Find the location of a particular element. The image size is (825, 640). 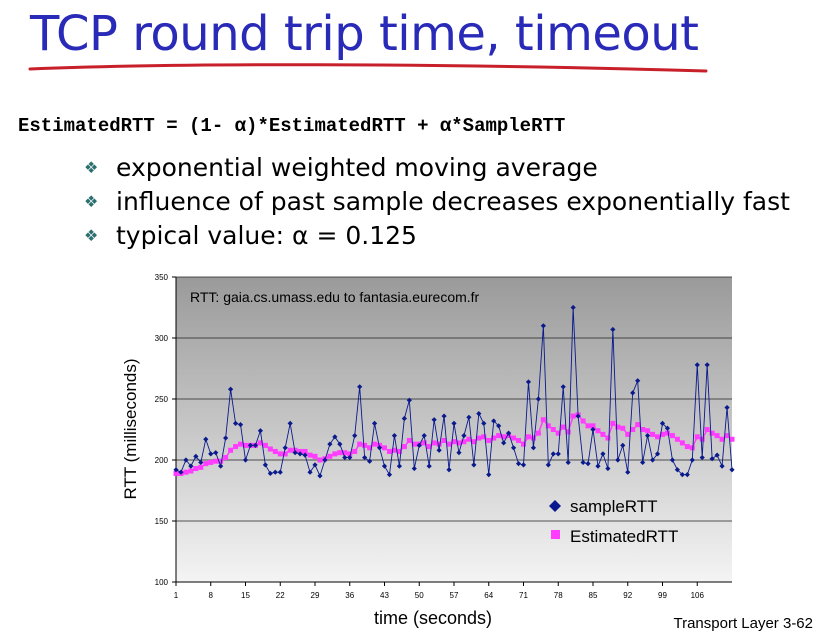

x-tick-label: 50 is located at coordinates (419, 595).